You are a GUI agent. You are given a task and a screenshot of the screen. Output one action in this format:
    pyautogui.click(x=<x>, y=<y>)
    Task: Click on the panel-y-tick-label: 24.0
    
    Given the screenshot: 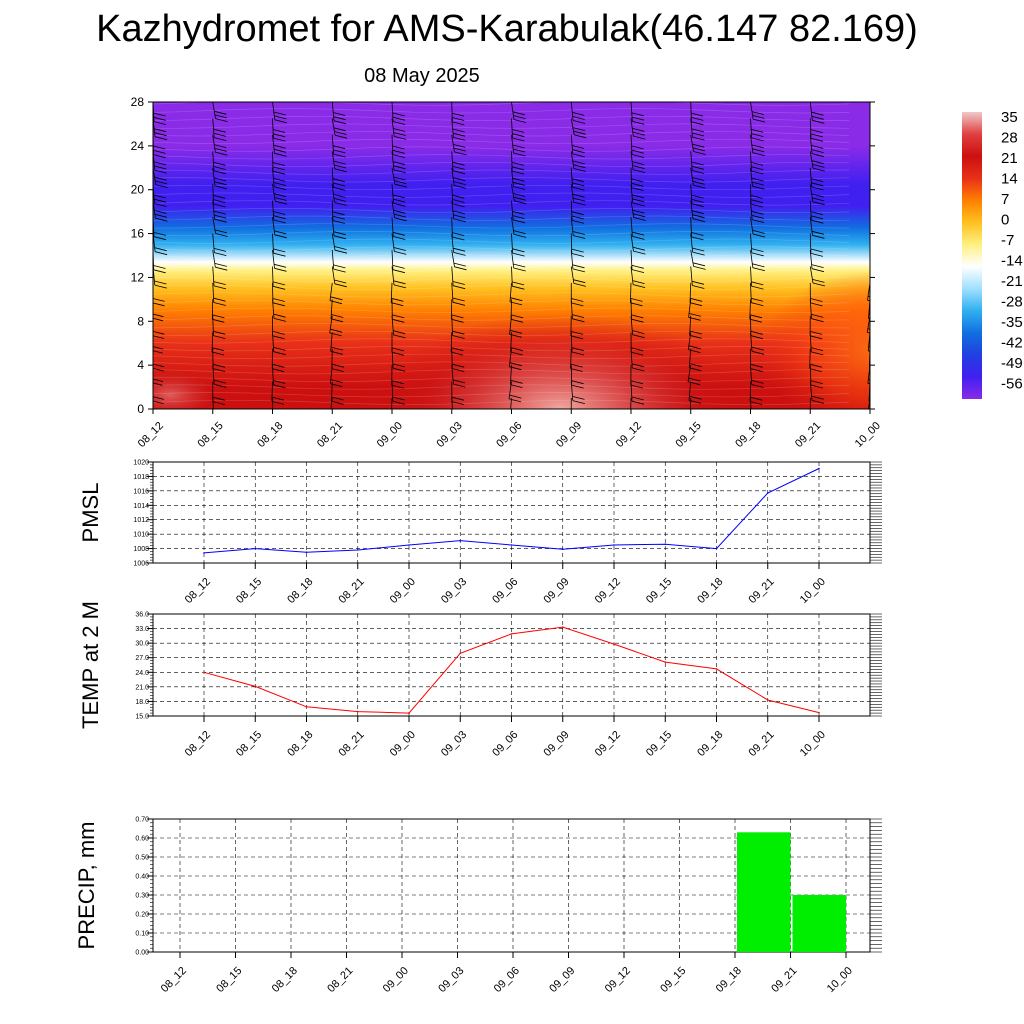 What is the action you would take?
    pyautogui.click(x=142, y=673)
    